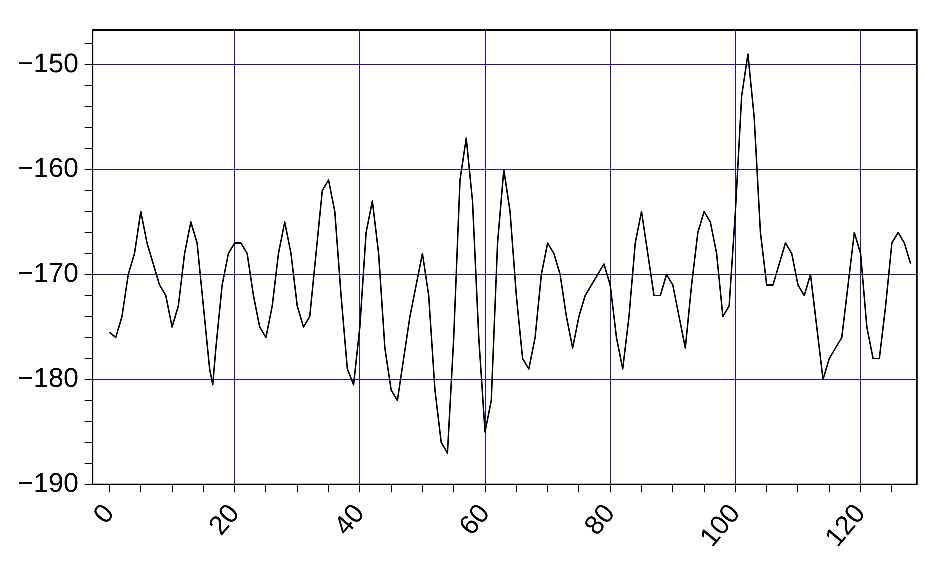 The image size is (925, 570). I want to click on x-tick-label: 100, so click(720, 525).